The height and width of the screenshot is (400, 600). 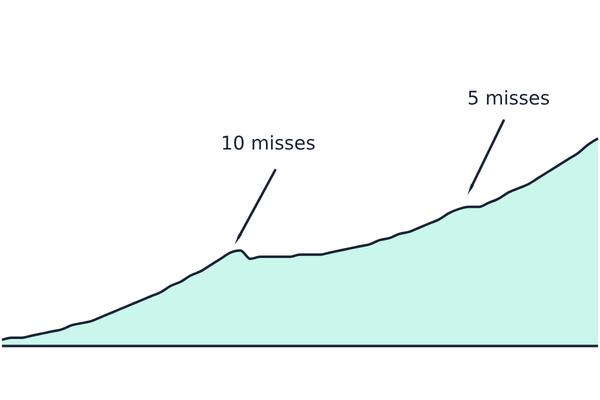 What do you see at coordinates (508, 99) in the screenshot?
I see `text: 5 misses` at bounding box center [508, 99].